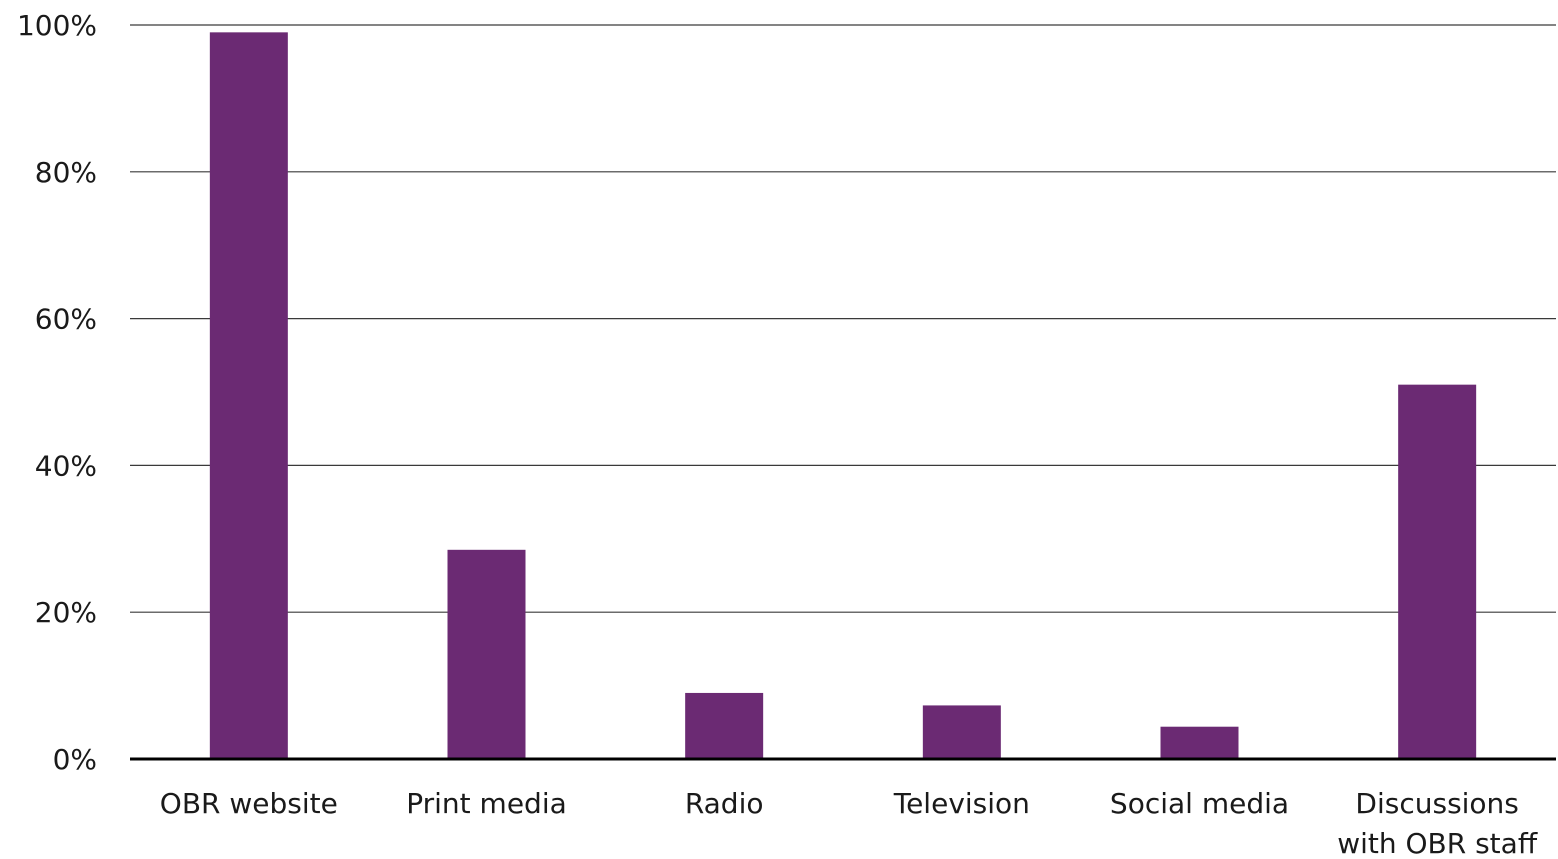  Describe the element at coordinates (66, 465) in the screenshot. I see `y-tick-label: 40%` at that location.